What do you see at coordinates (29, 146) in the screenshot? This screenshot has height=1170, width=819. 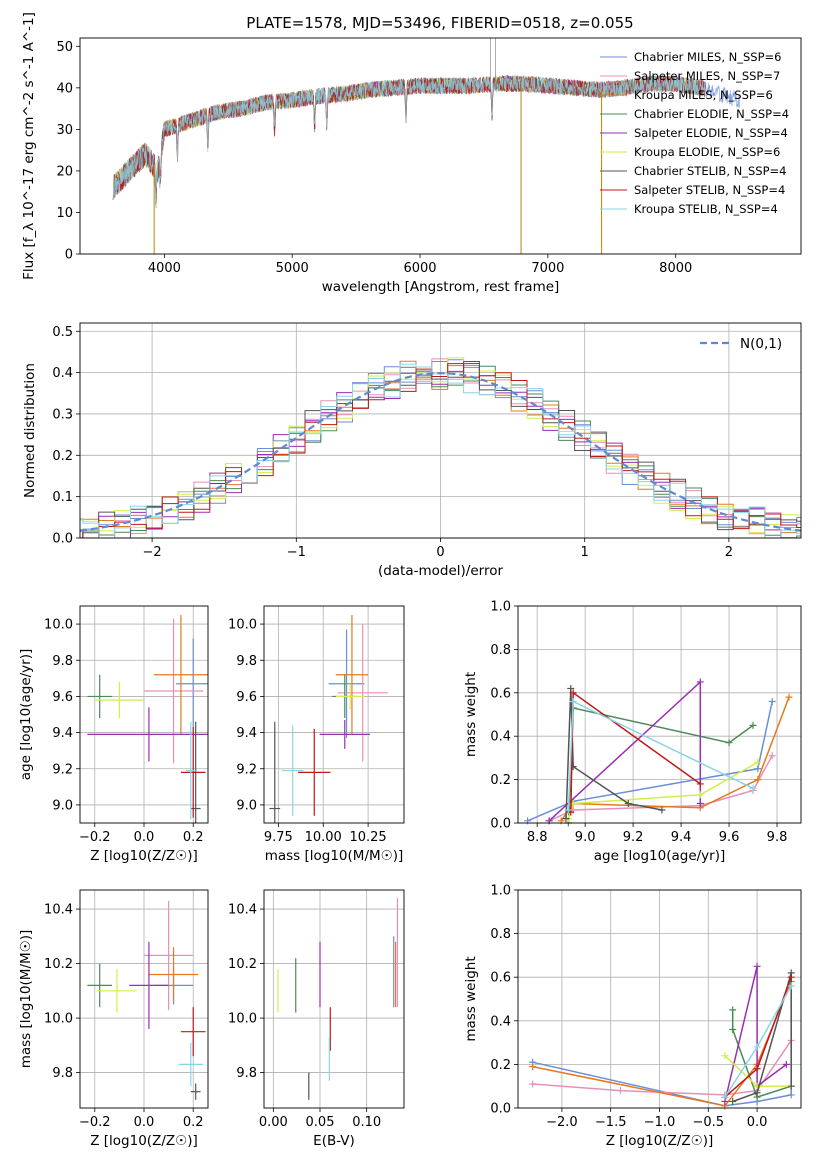 I see `y-axis-label: Flux [f_λ 10^-17 erg cm^-2 s^-1 A^-1]` at bounding box center [29, 146].